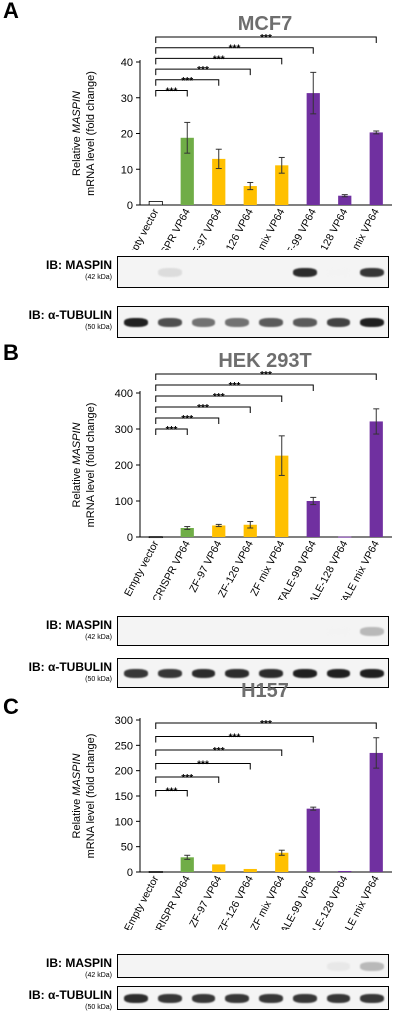  I want to click on significance-label-7: ***, so click(266, 724).